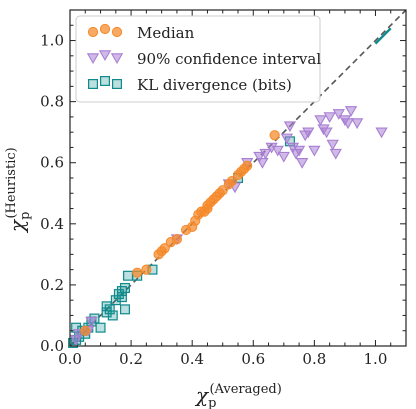 This screenshot has width=416, height=409. I want to click on legend-box, so click(198, 59).